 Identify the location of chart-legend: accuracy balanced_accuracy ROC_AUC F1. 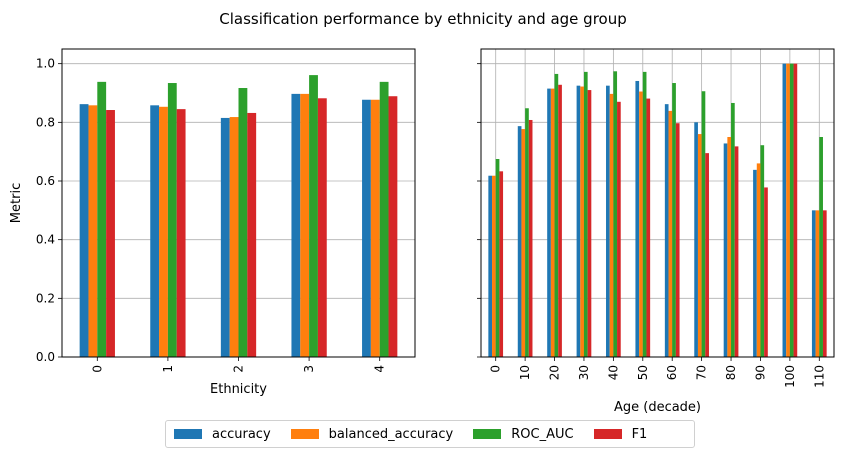
(430, 434).